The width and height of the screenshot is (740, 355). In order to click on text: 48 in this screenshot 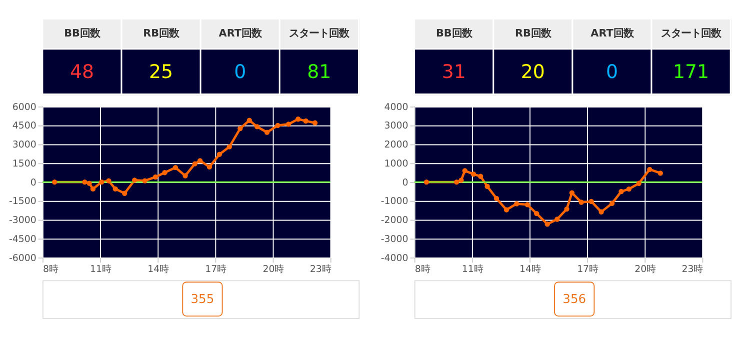, I will do `click(82, 72)`.